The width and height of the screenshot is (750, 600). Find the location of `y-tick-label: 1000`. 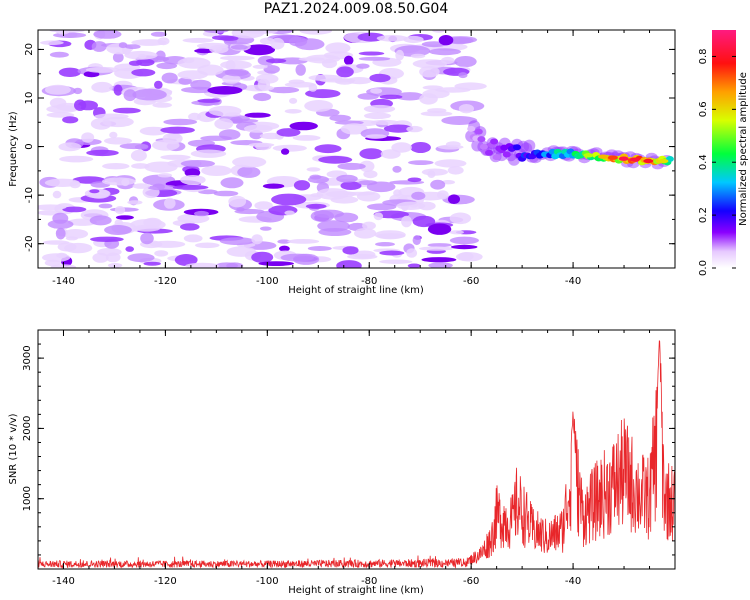

y-tick-label: 1000 is located at coordinates (27, 498).